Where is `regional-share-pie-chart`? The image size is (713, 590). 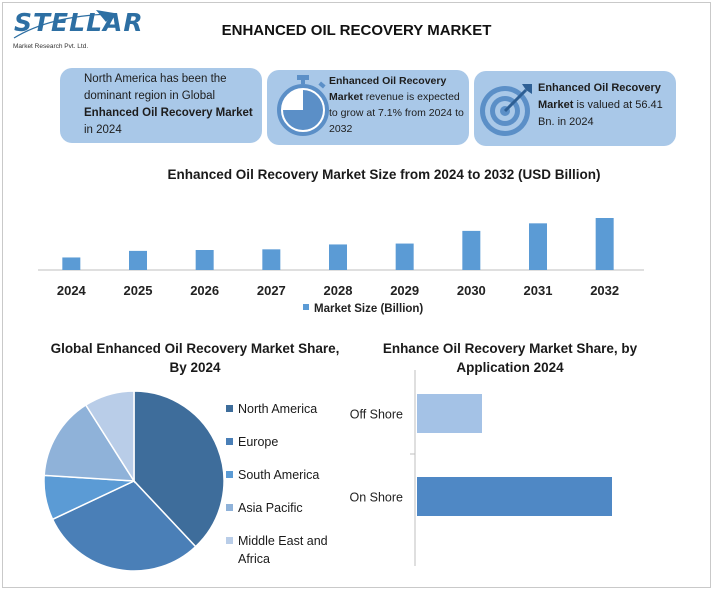 regional-share-pie-chart is located at coordinates (134, 481).